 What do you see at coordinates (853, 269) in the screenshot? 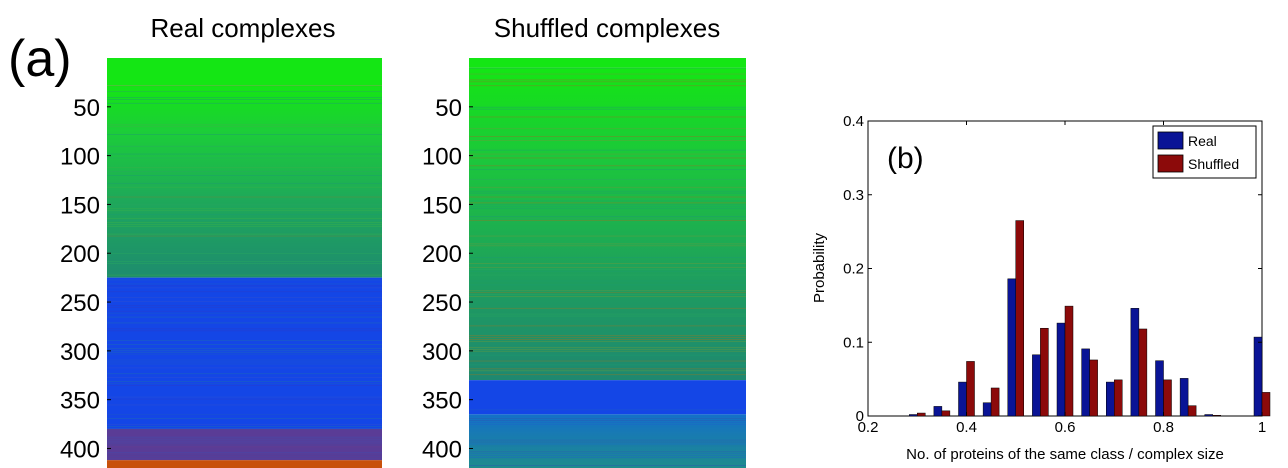
I see `y-tick-label: 0.2` at bounding box center [853, 269].